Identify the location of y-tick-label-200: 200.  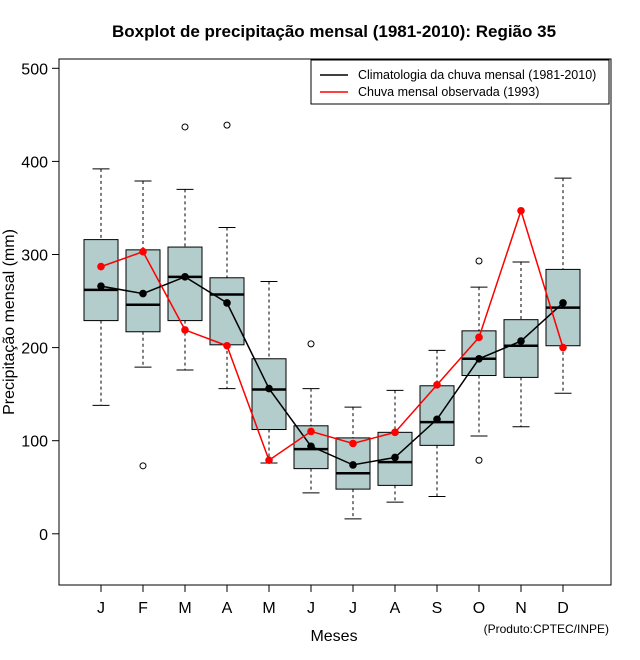
(34, 349).